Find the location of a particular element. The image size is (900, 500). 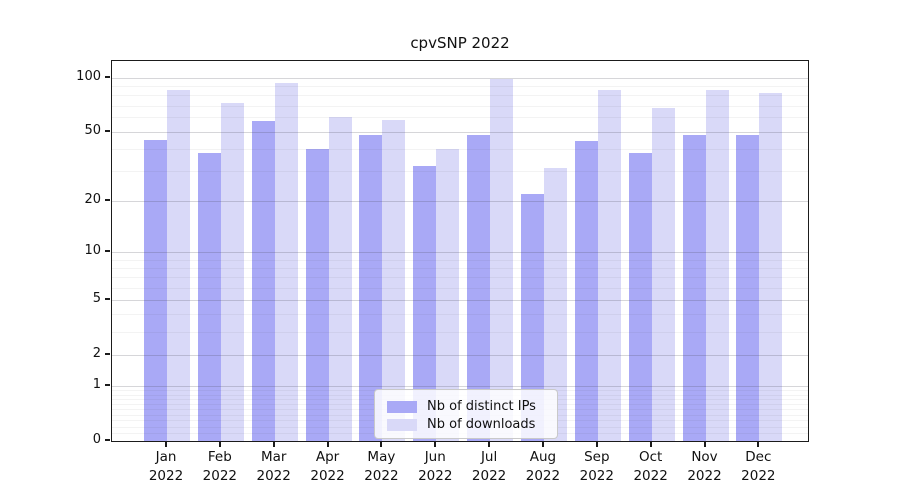

bar-downloads-jun is located at coordinates (448, 294).